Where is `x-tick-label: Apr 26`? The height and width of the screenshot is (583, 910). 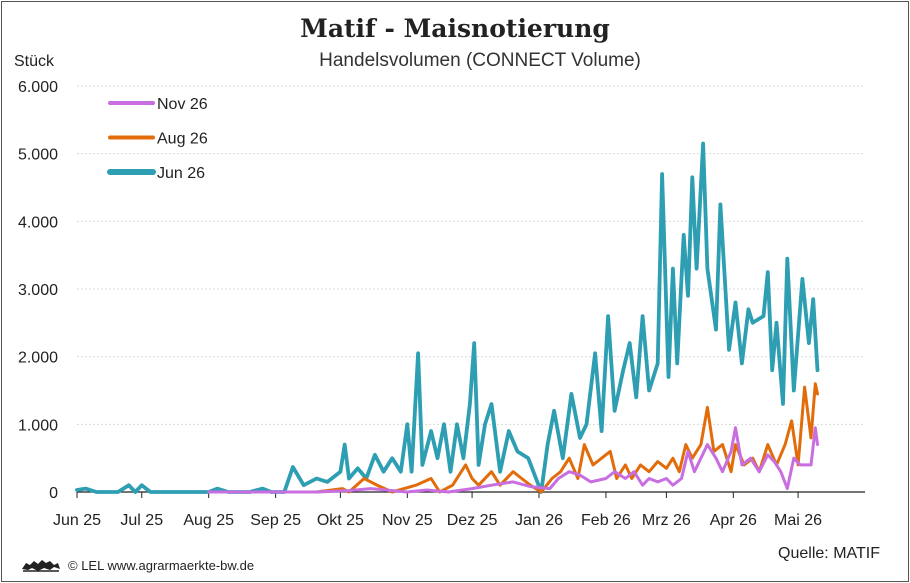
x-tick-label: Apr 26 is located at coordinates (733, 520).